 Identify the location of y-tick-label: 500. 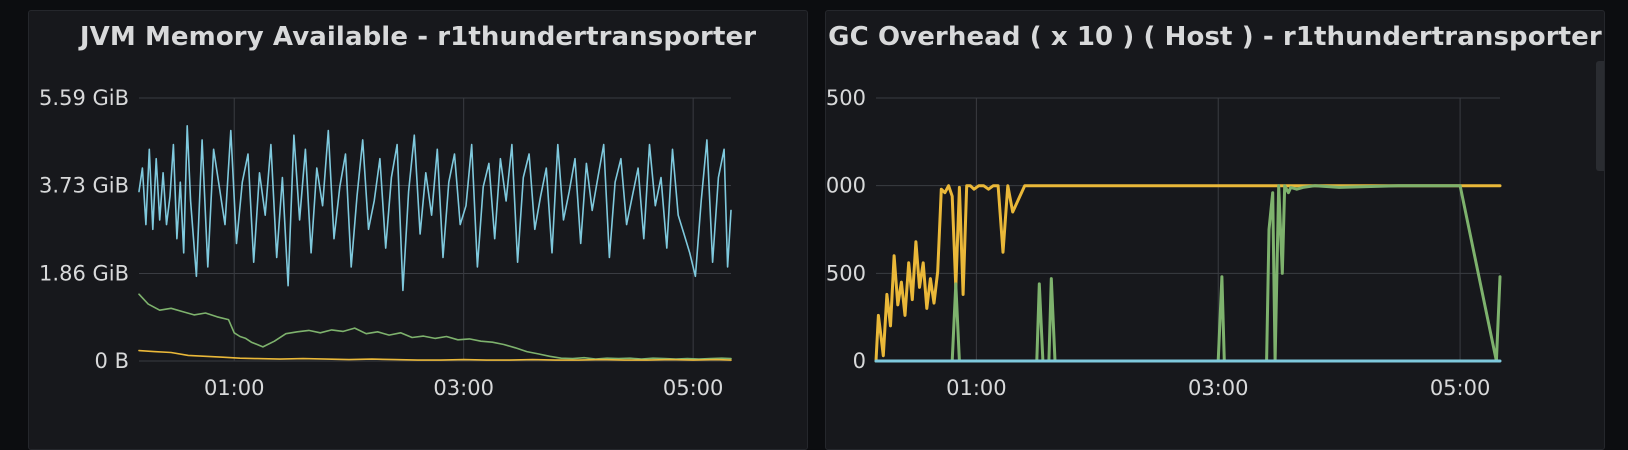
(846, 273).